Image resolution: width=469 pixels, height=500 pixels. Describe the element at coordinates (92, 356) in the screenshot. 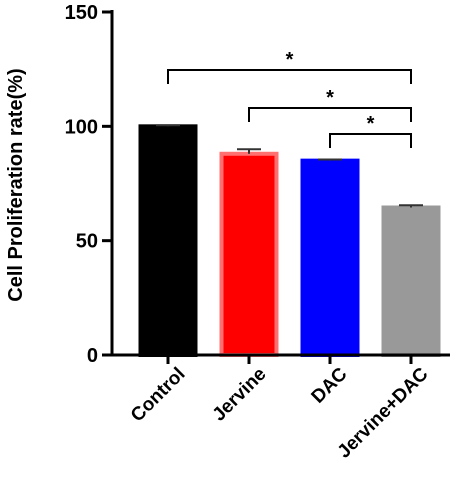

I see `y-tick-label: 0` at that location.